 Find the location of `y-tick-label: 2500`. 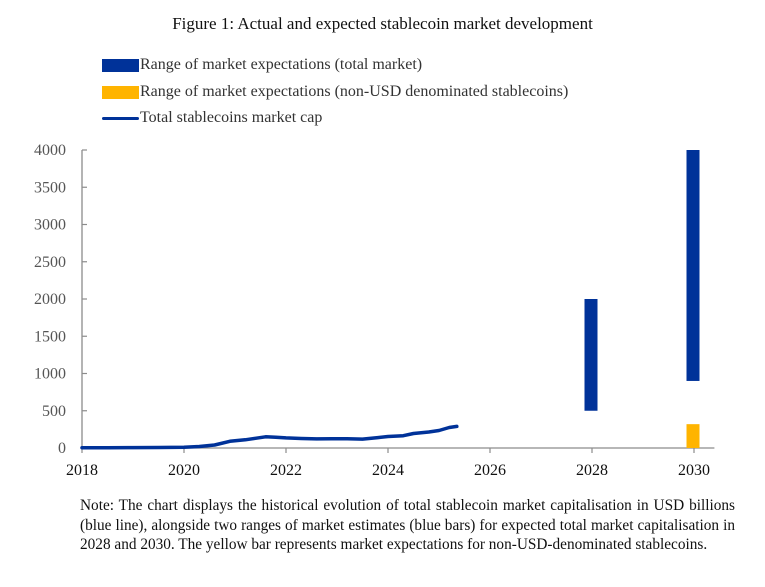

y-tick-label: 2500 is located at coordinates (50, 262).